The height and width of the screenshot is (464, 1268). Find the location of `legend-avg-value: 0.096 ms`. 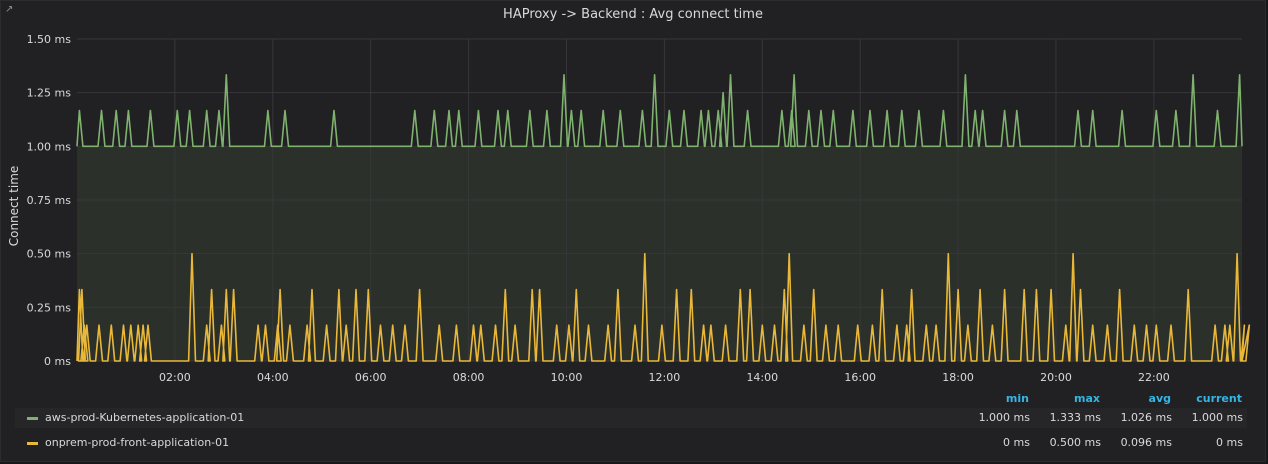

legend-avg-value: 0.096 ms is located at coordinates (1146, 442).